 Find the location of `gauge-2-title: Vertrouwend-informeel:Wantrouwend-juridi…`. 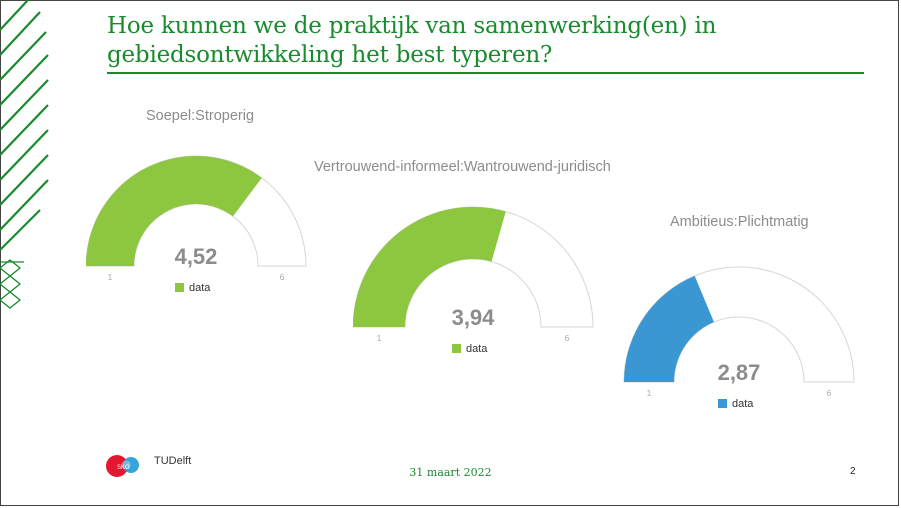

gauge-2-title: Vertrouwend-informeel:Wantrouwend-juridi… is located at coordinates (462, 167).